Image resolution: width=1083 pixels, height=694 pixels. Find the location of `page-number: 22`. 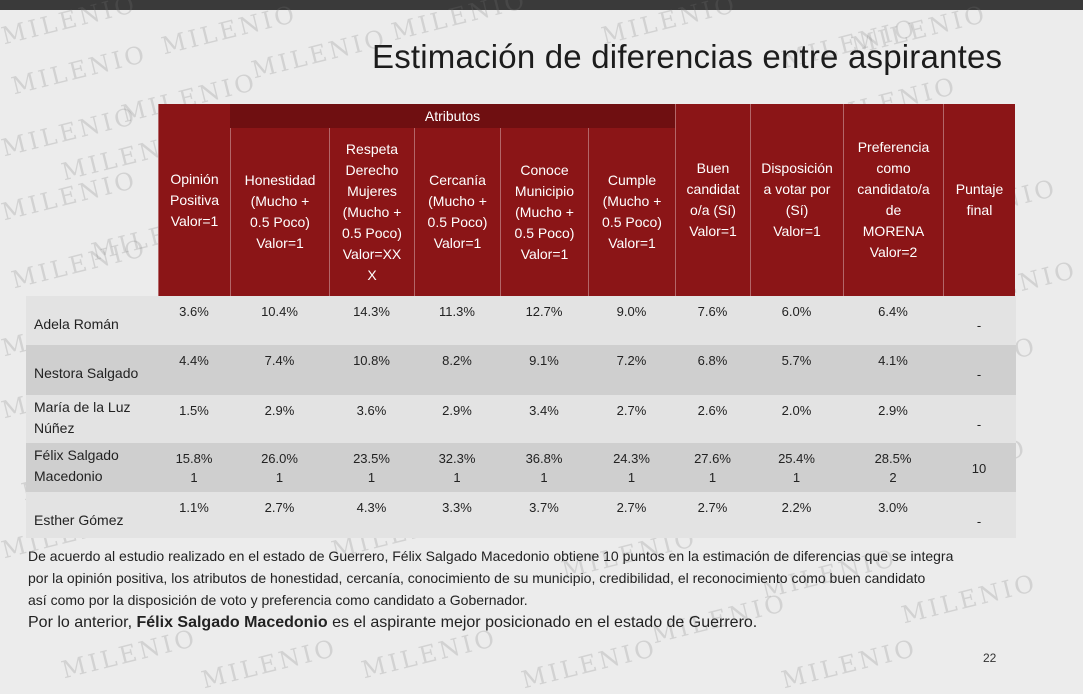

page-number: 22 is located at coordinates (990, 658).